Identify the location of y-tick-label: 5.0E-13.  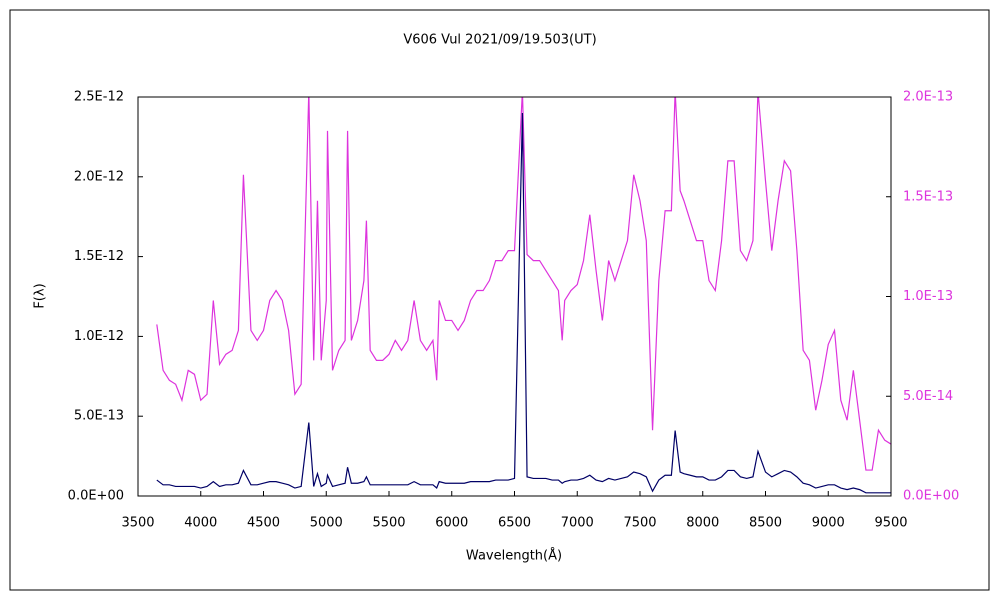
(99, 416).